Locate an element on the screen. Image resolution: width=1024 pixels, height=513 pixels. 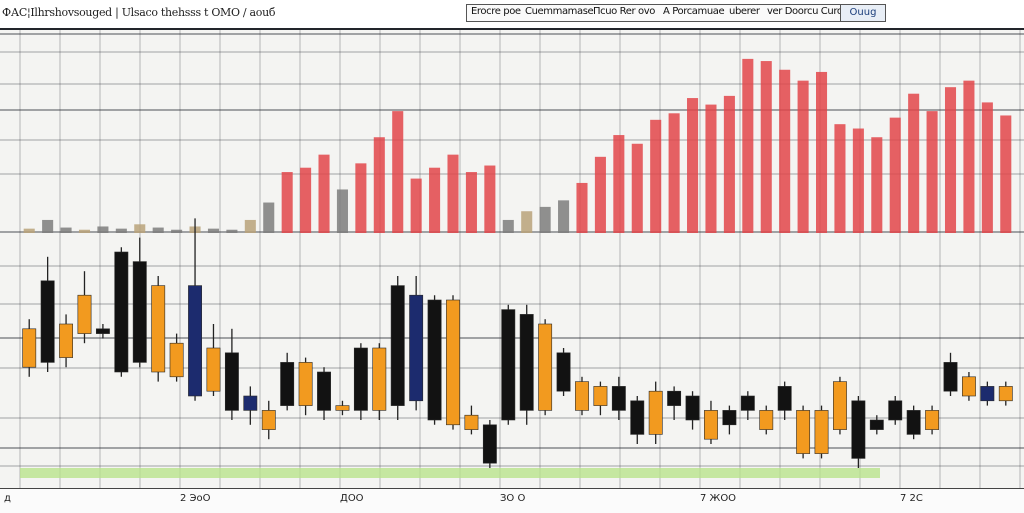
status-label-4: 7 ЖОО is located at coordinates (718, 498).